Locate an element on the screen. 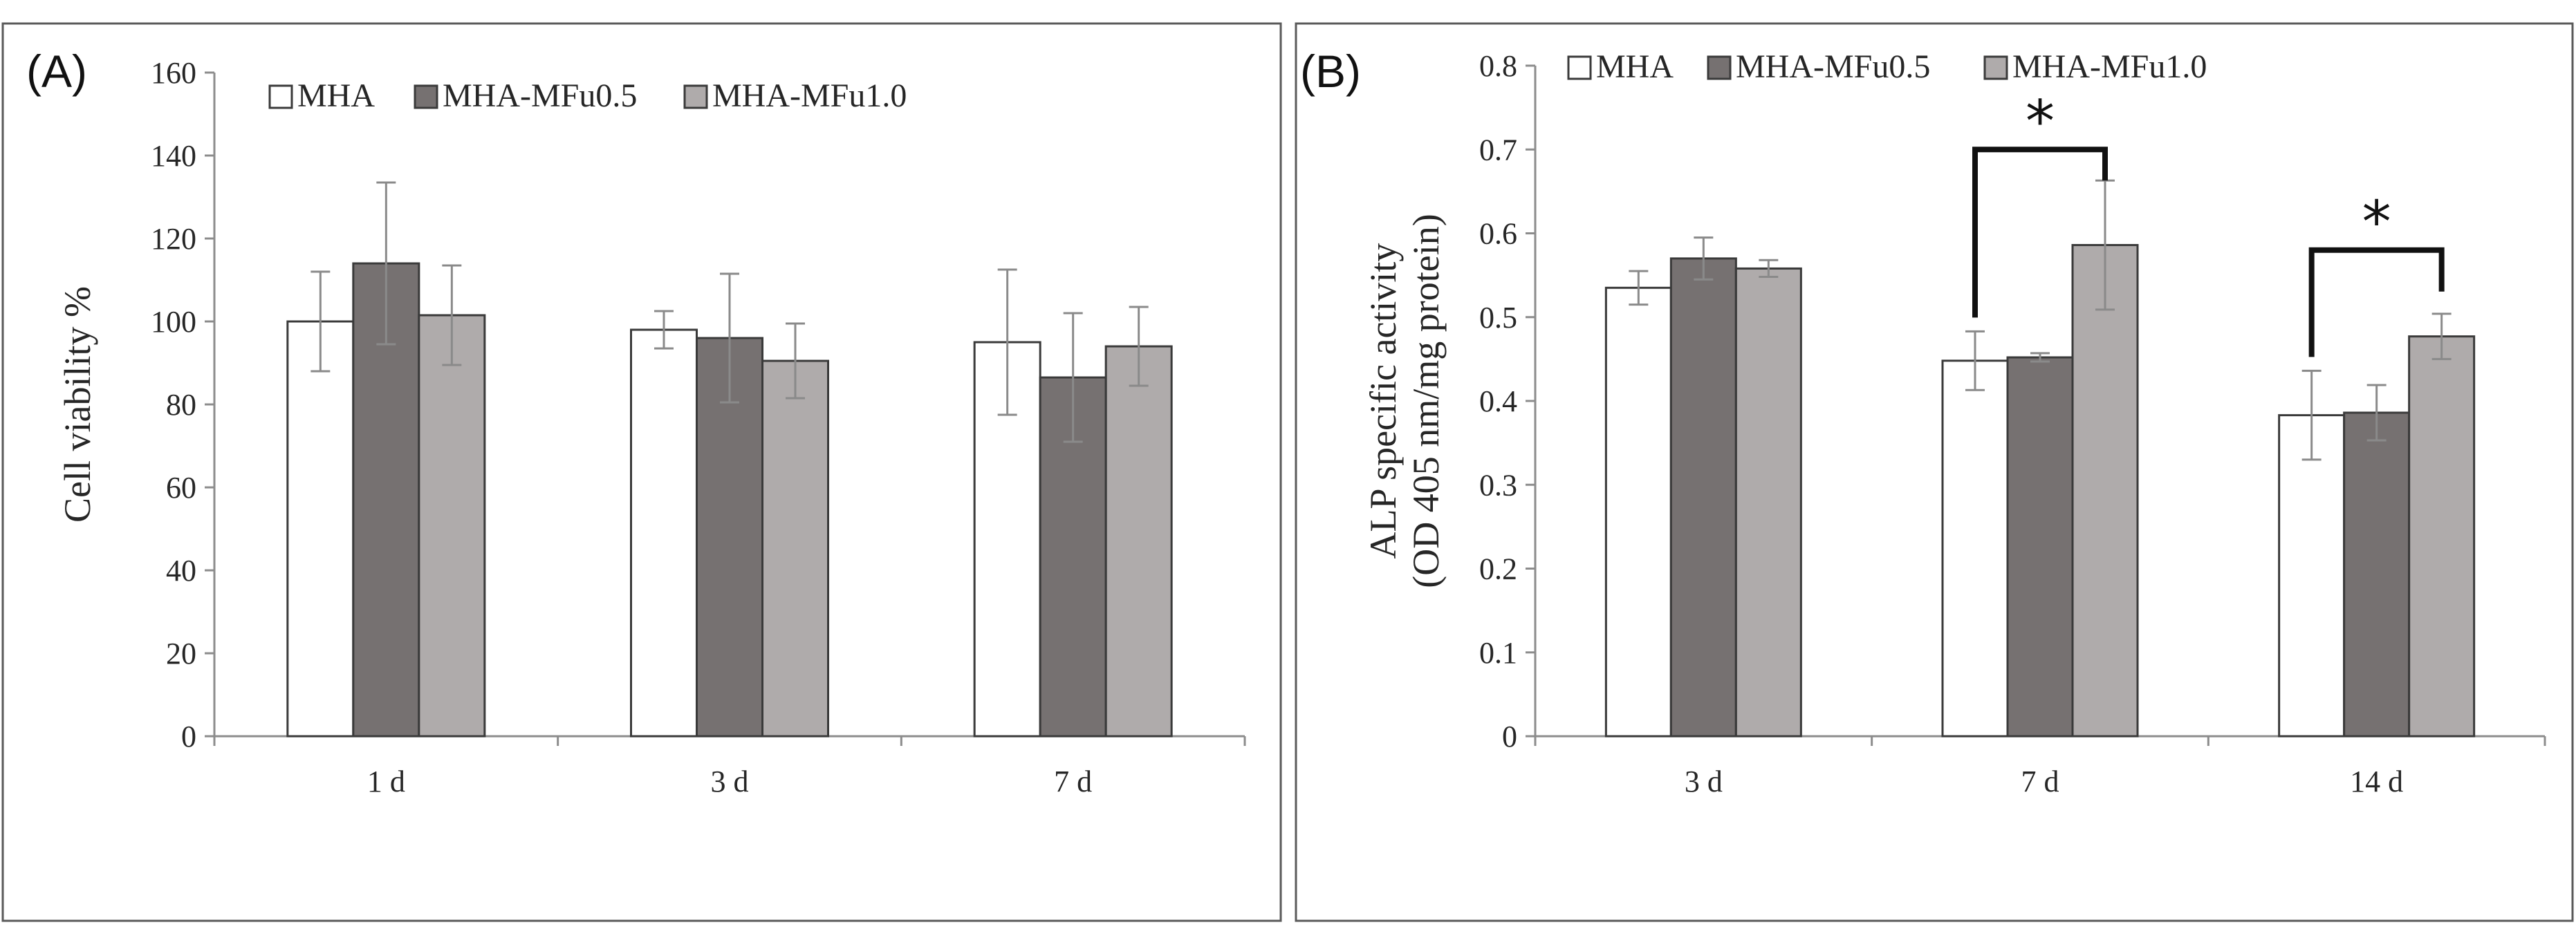 This screenshot has height=945, width=2576. y-tick-label: 0.2 is located at coordinates (1498, 569).